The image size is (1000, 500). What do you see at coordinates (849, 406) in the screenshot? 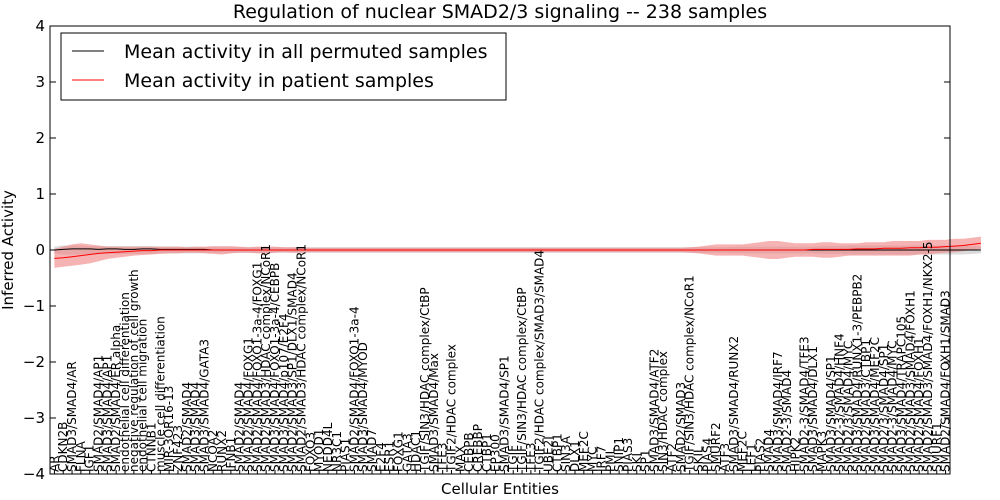
I see `x-tick-label: SMAD2/3/SMAD4/MYC` at bounding box center [849, 406].